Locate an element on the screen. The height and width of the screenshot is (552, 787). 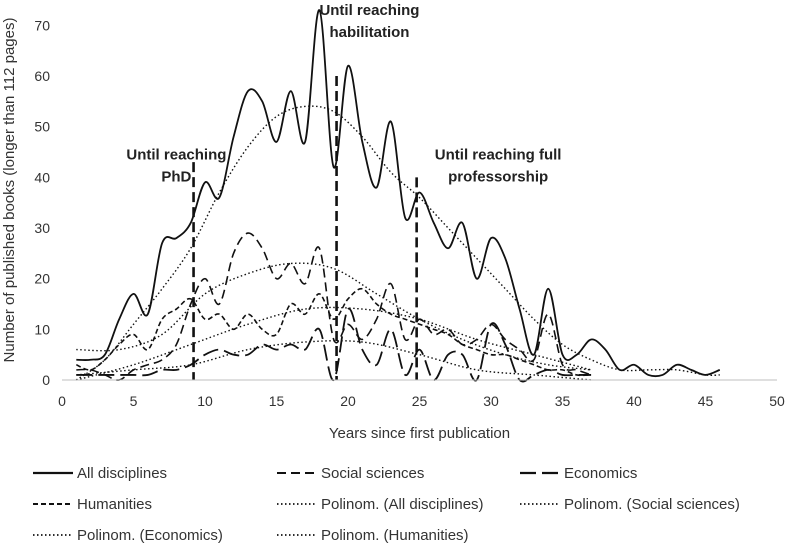
y-tick-label: 40 is located at coordinates (42, 177).